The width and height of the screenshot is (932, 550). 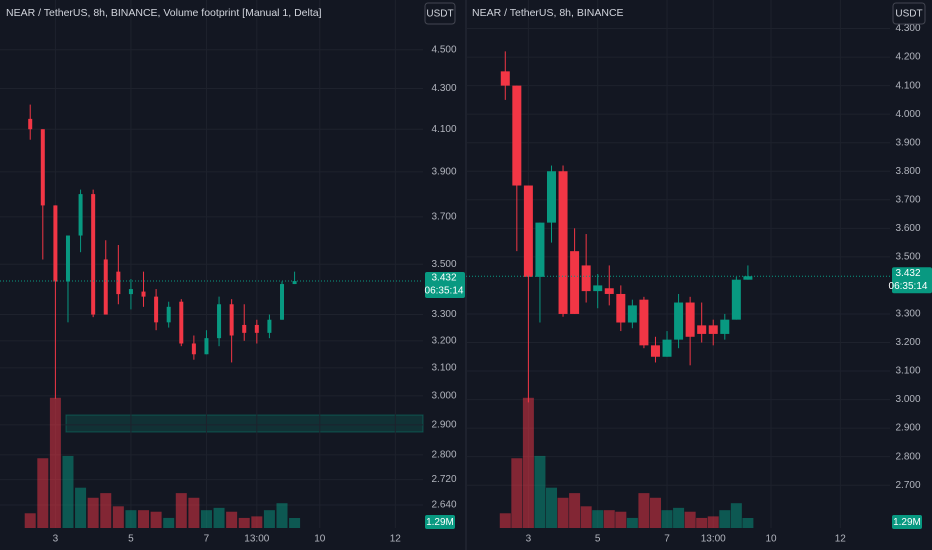 I want to click on y-tick-label: 2.720, so click(x=443, y=479).